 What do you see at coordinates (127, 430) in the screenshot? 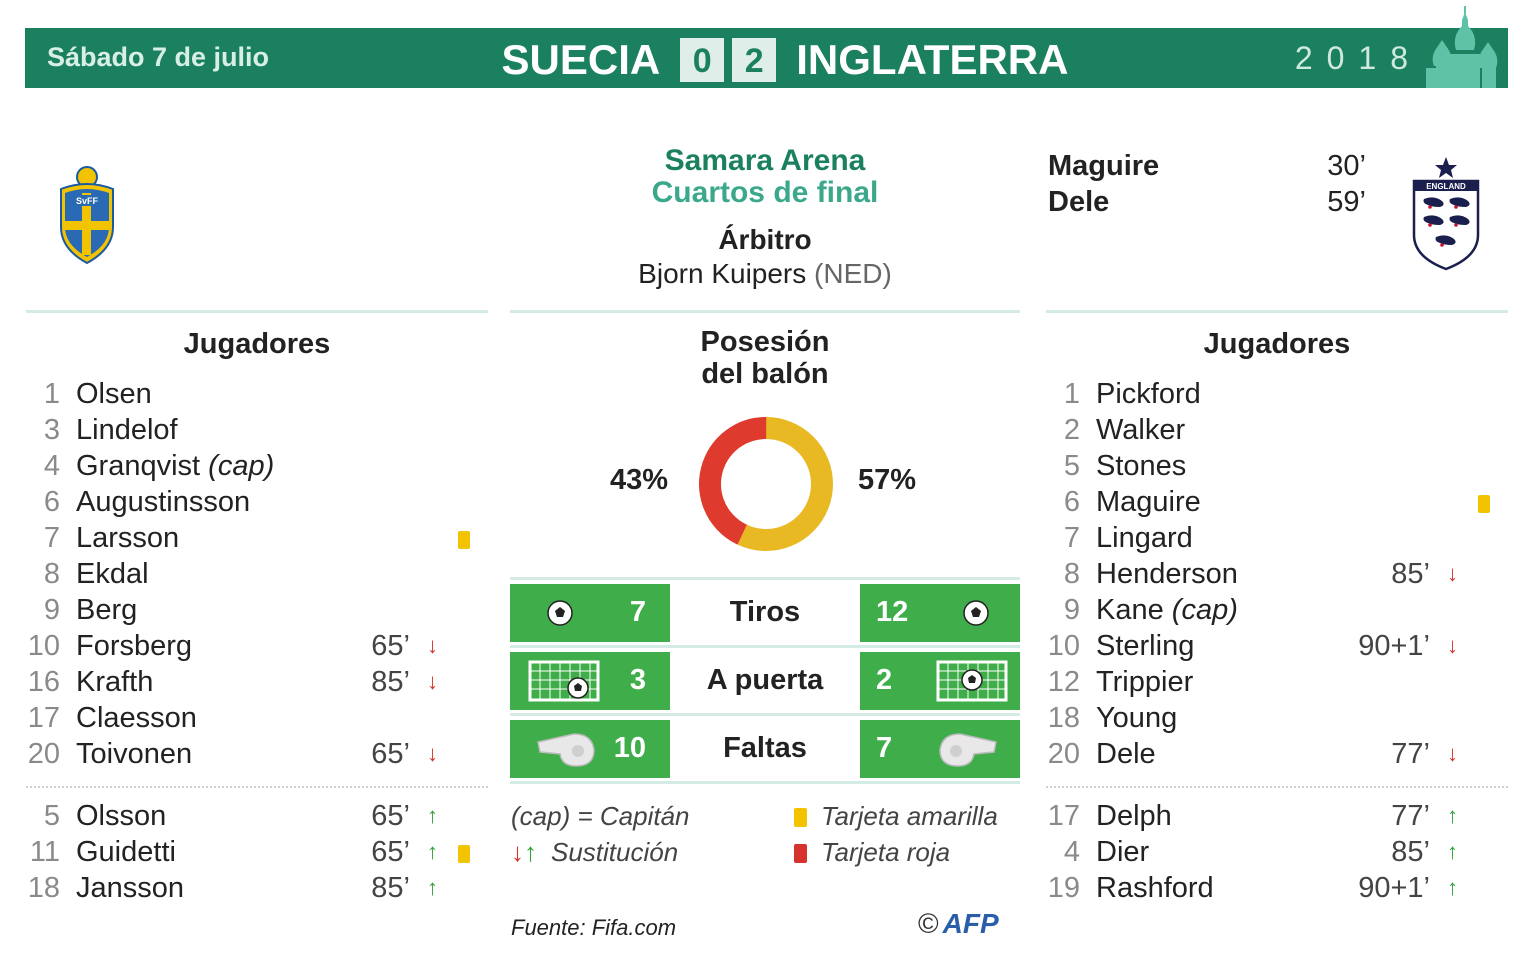
I see `player-name: Lindelof` at bounding box center [127, 430].